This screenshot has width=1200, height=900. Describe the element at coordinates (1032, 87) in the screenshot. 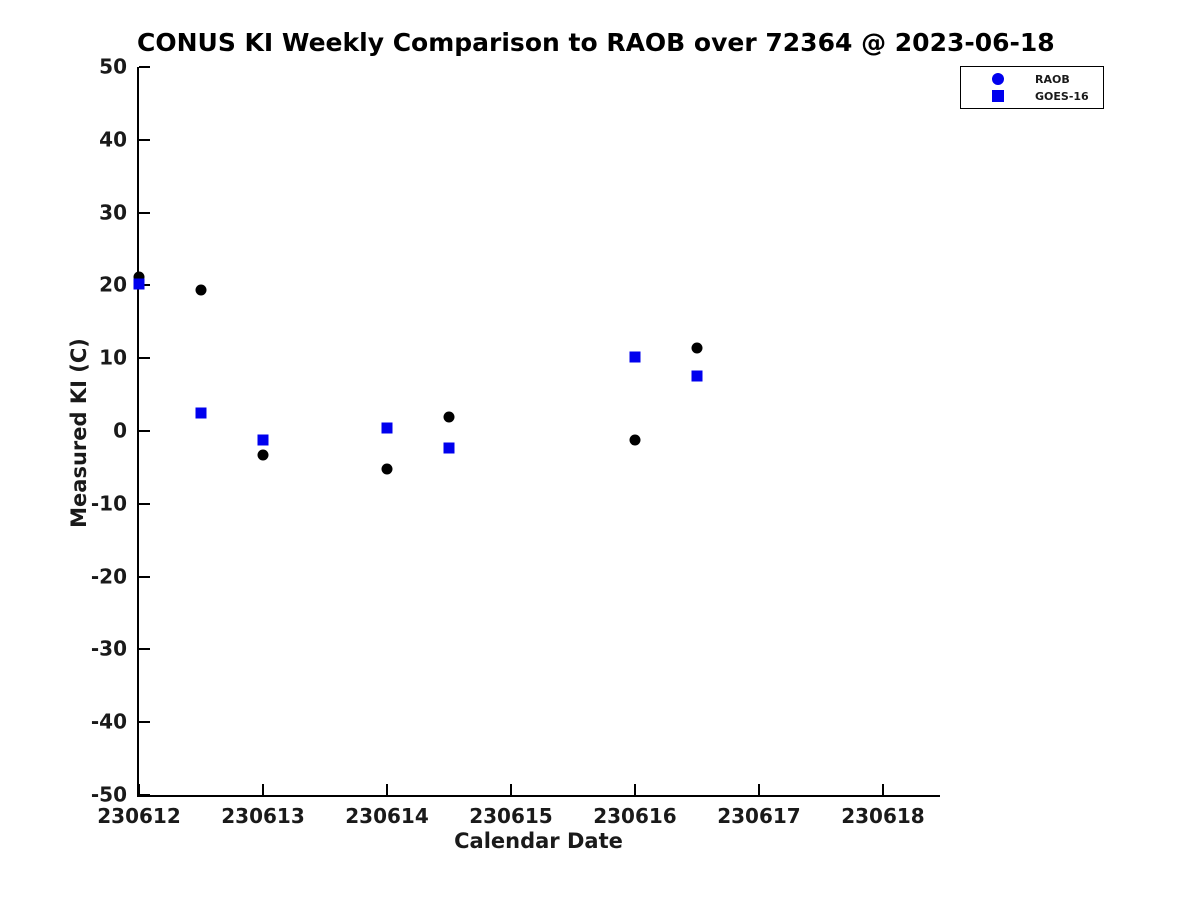

I see `legend: RAOB GOES-16` at that location.